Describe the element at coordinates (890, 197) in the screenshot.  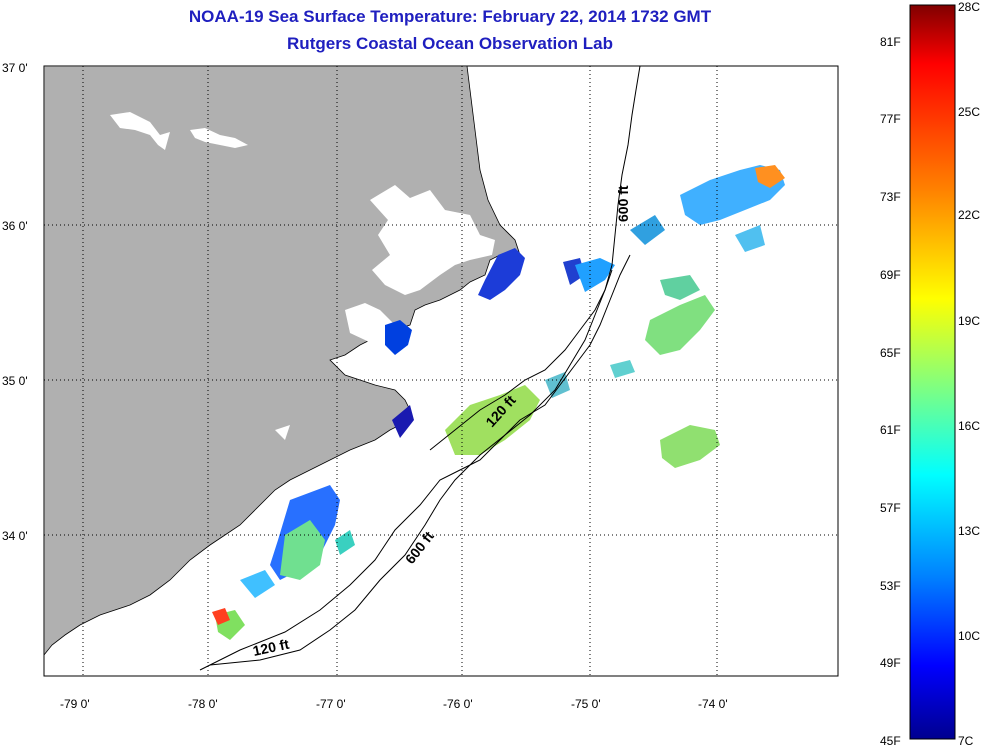
I see `fahrenheit-label: 73F` at that location.